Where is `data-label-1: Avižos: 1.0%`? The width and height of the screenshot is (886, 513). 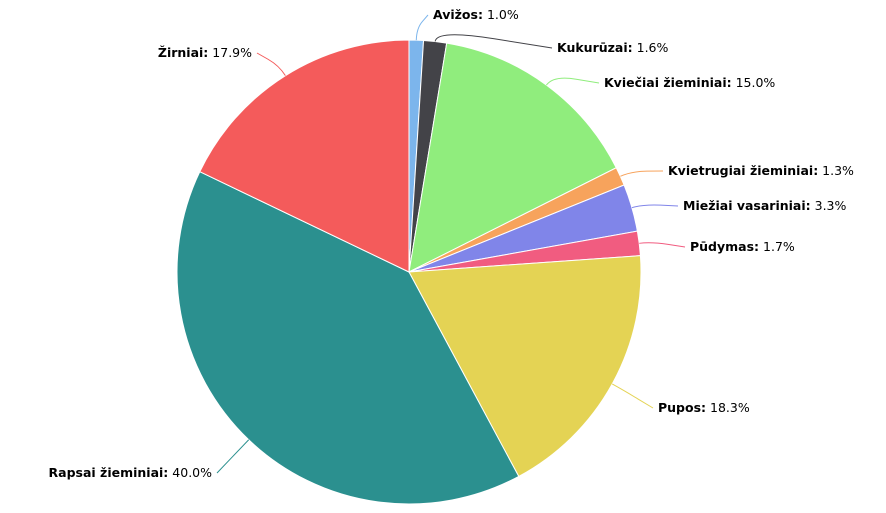 data-label-1: Avižos: 1.0% is located at coordinates (476, 14).